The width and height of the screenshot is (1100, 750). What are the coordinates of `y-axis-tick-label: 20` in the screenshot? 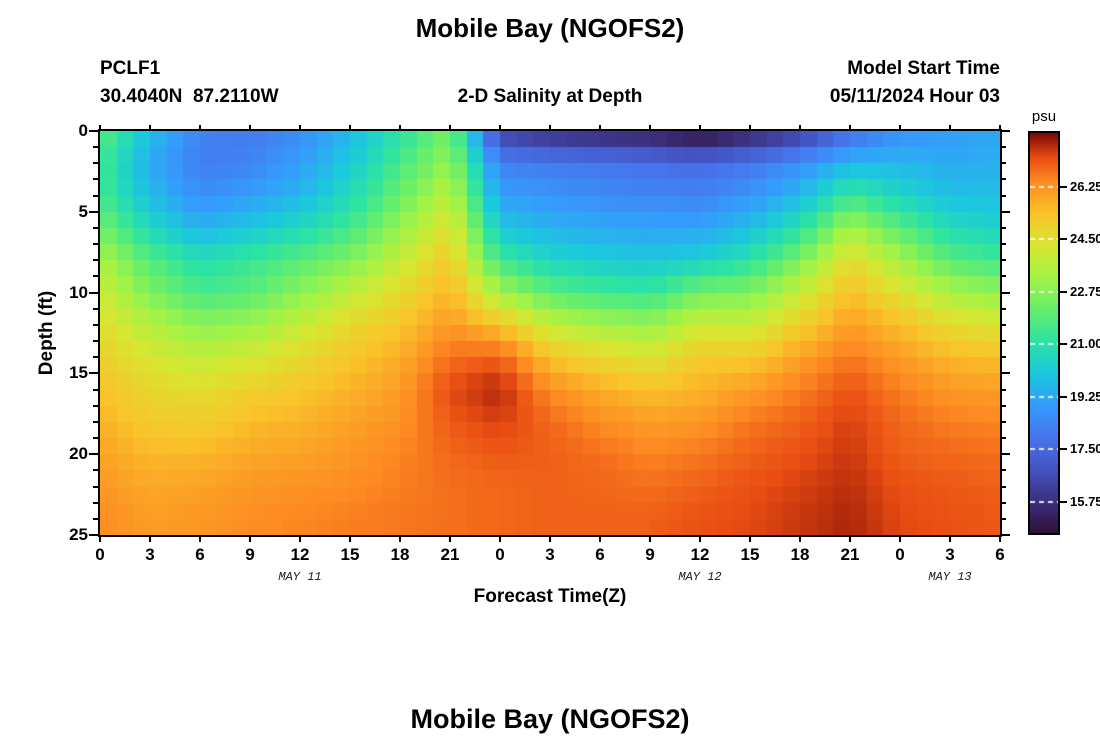 It's located at (78, 454).